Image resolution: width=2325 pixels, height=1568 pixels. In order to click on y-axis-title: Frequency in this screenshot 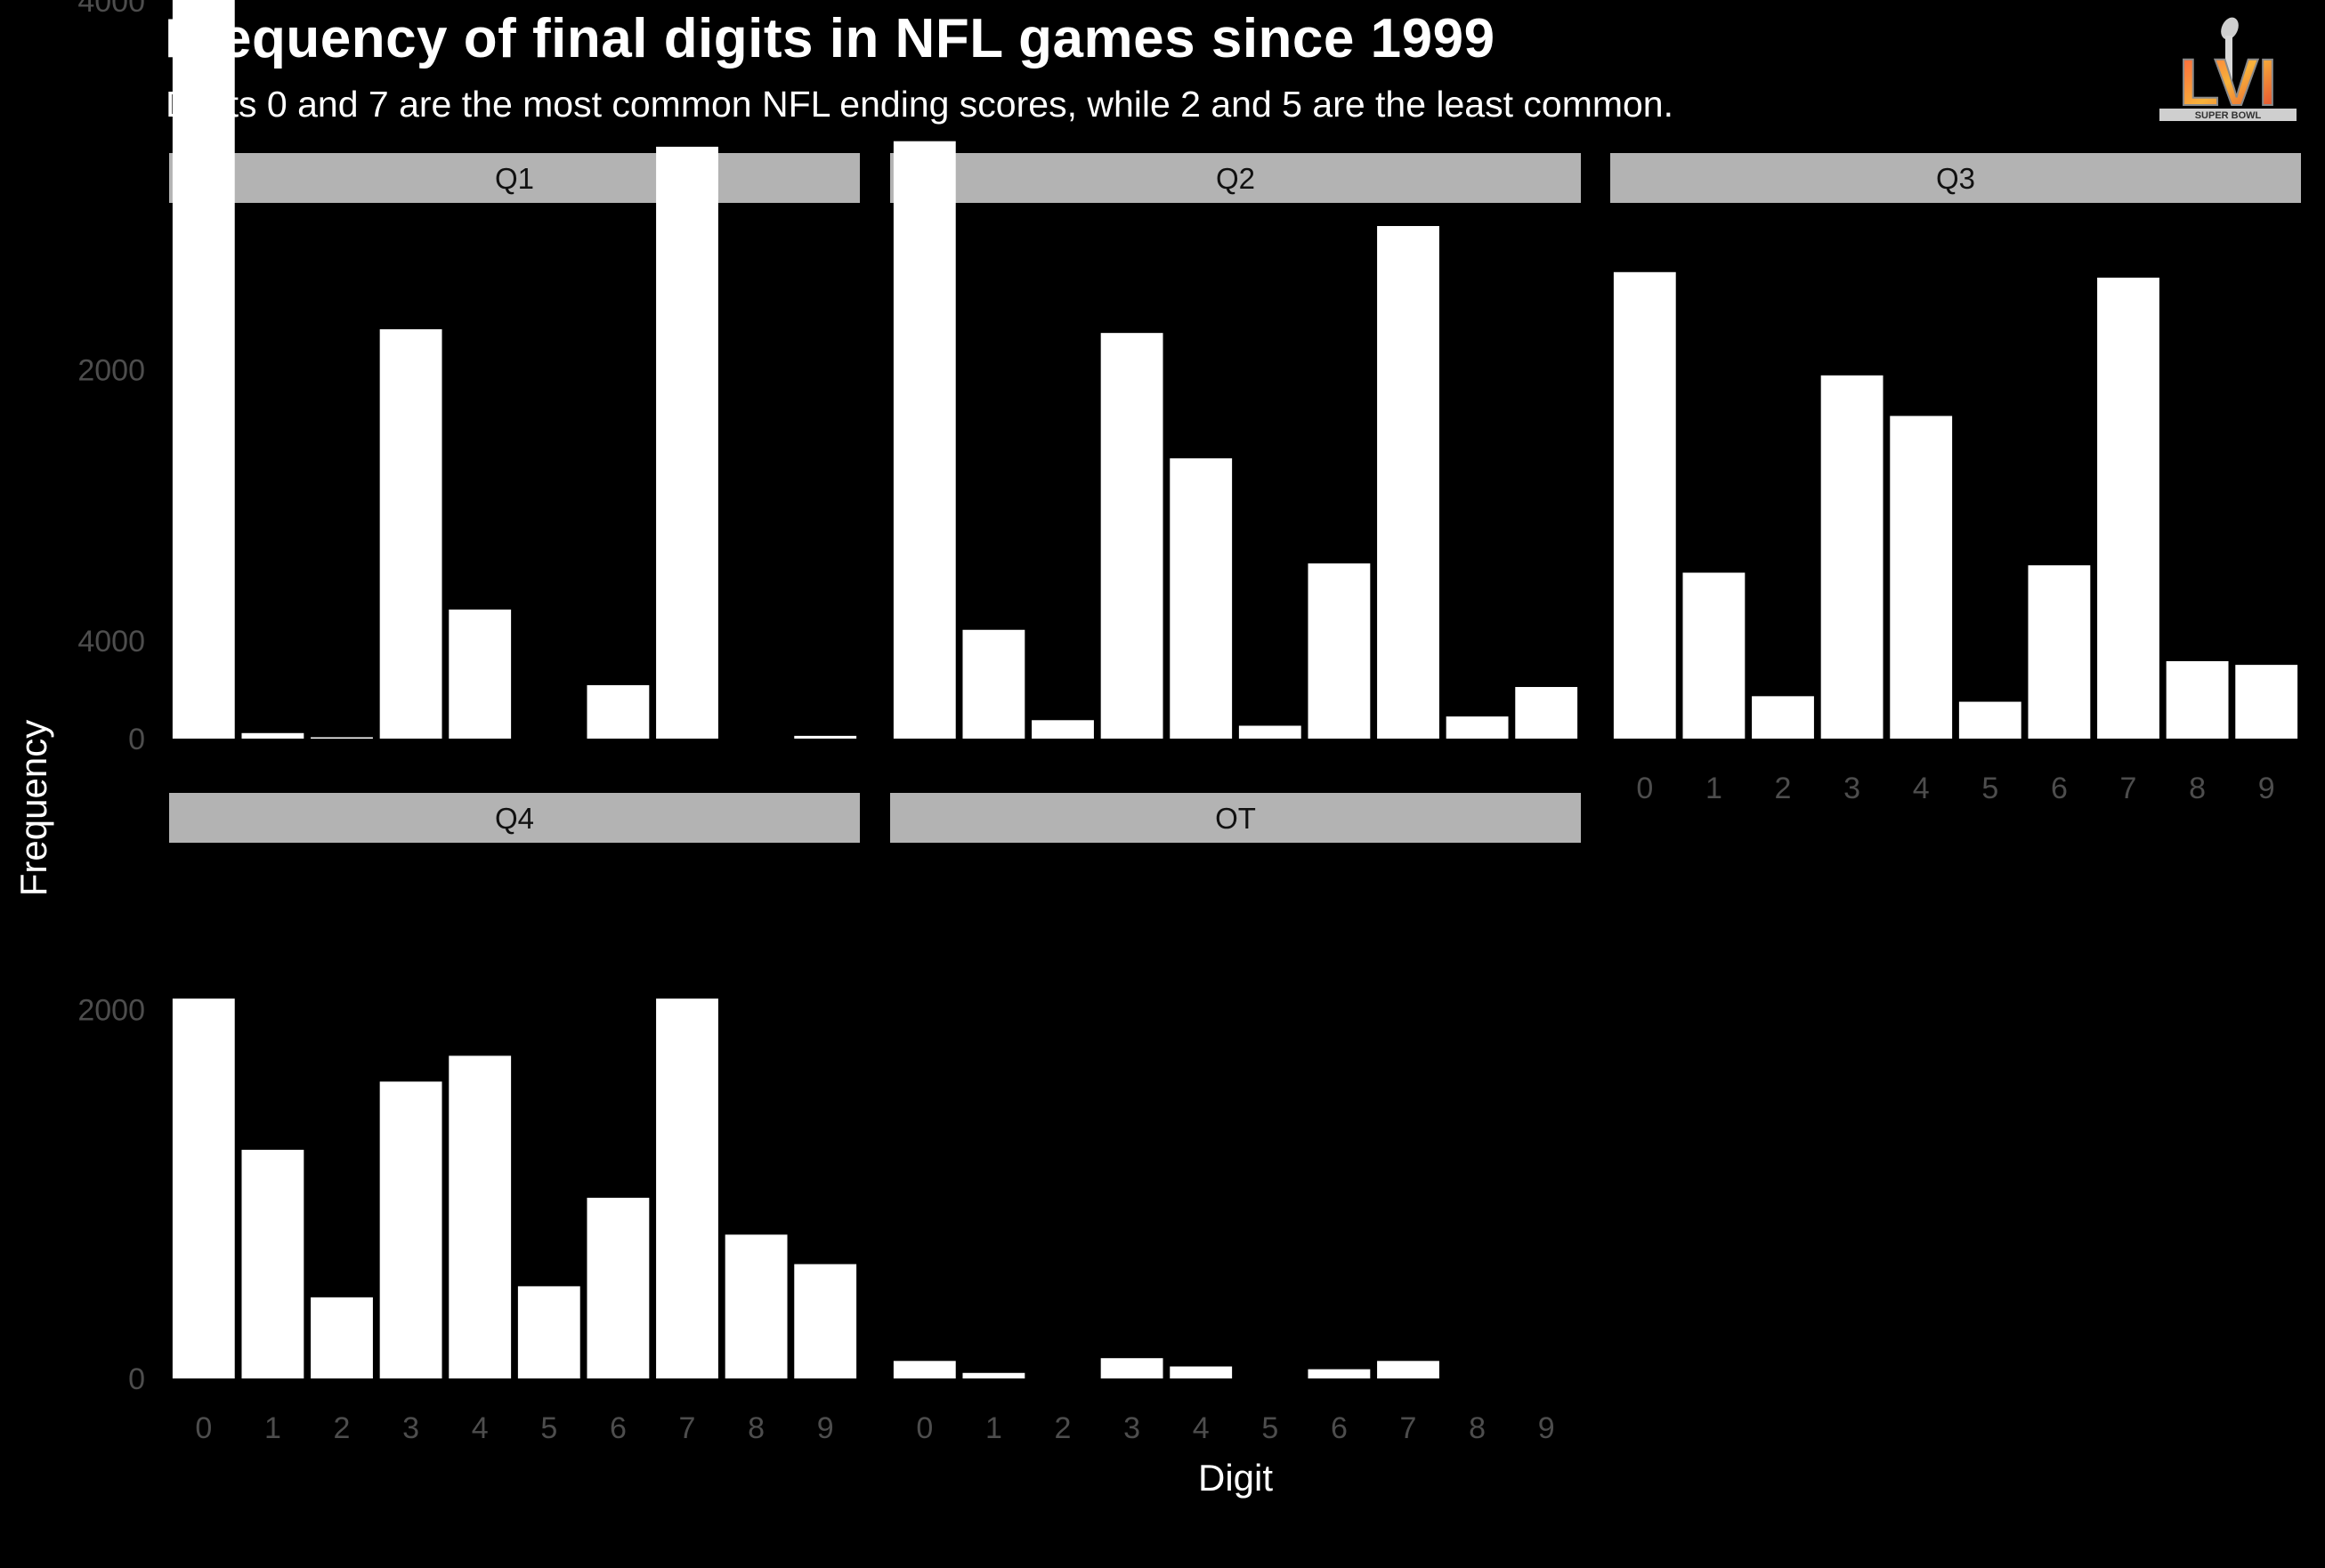, I will do `click(33, 808)`.